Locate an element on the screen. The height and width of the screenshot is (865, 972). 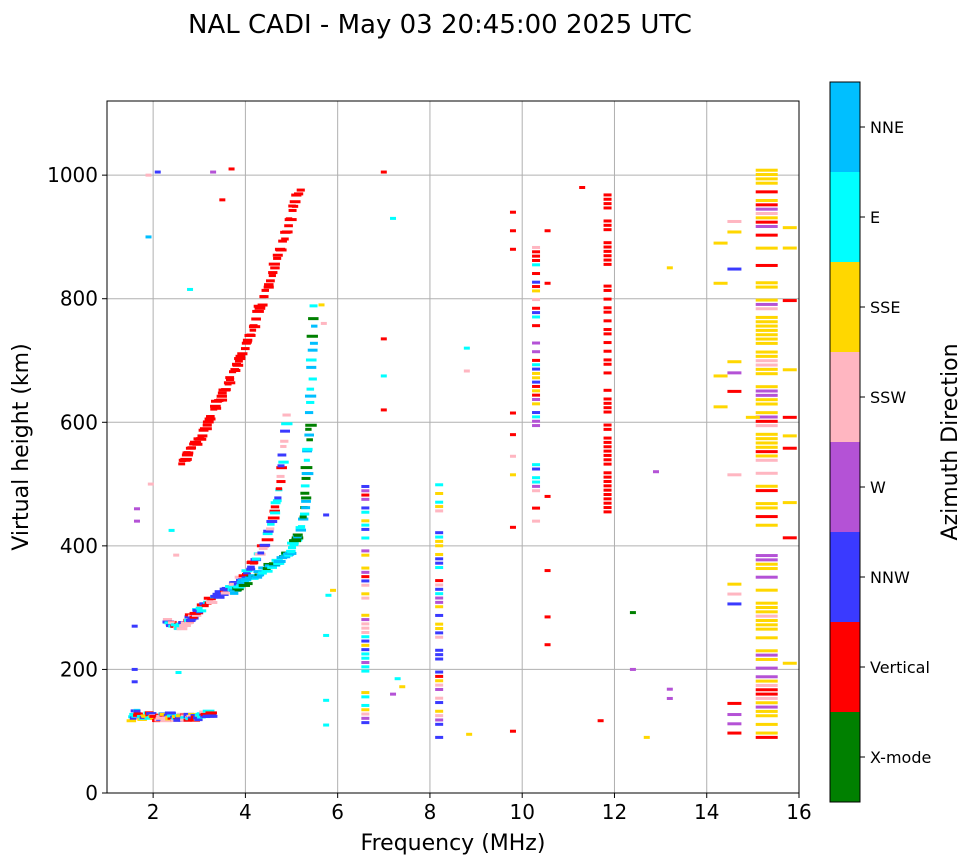
azimuth-colorbar: X-mode Vertical NNW W SSW SSE E NNE is located at coordinates (880, 442).